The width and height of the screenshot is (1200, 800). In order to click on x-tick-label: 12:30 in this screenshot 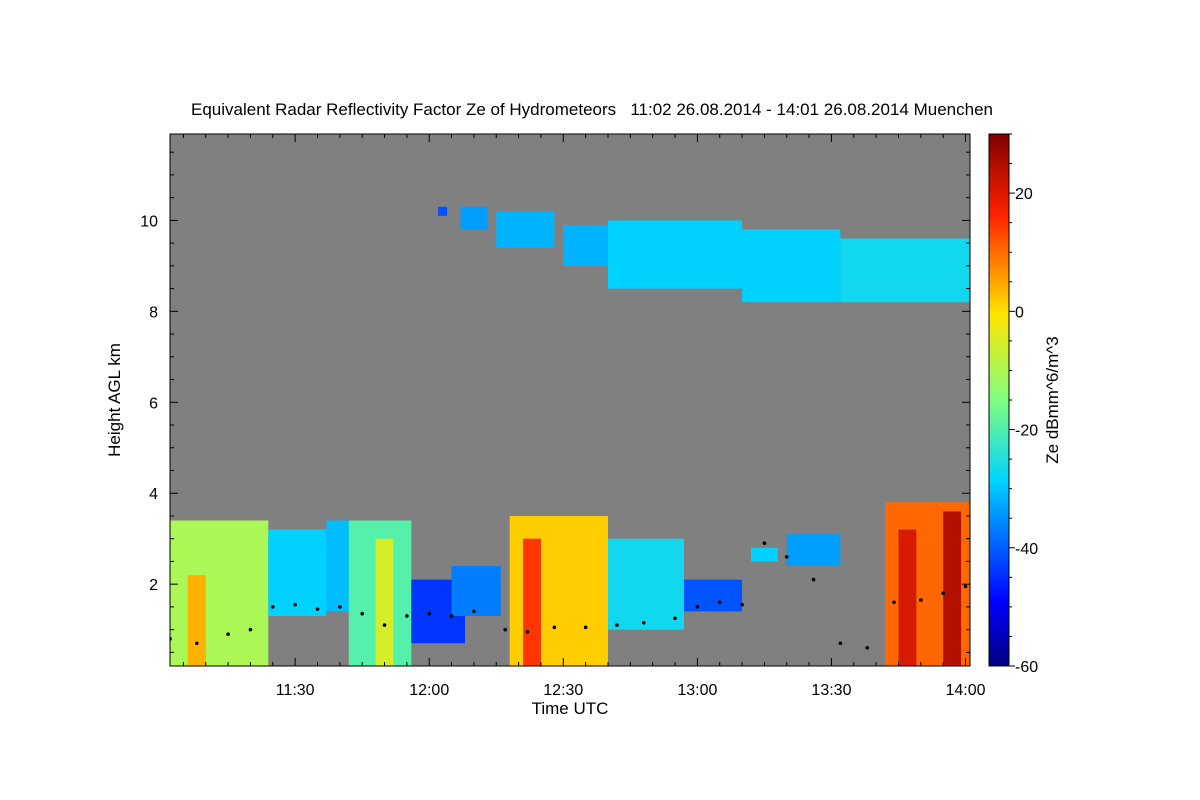, I will do `click(563, 690)`.